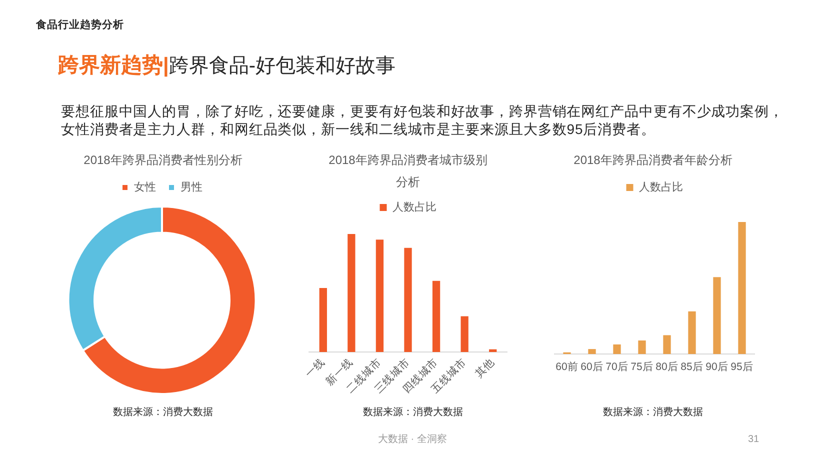  I want to click on text: 大数据 · 全洞察, so click(412, 440).